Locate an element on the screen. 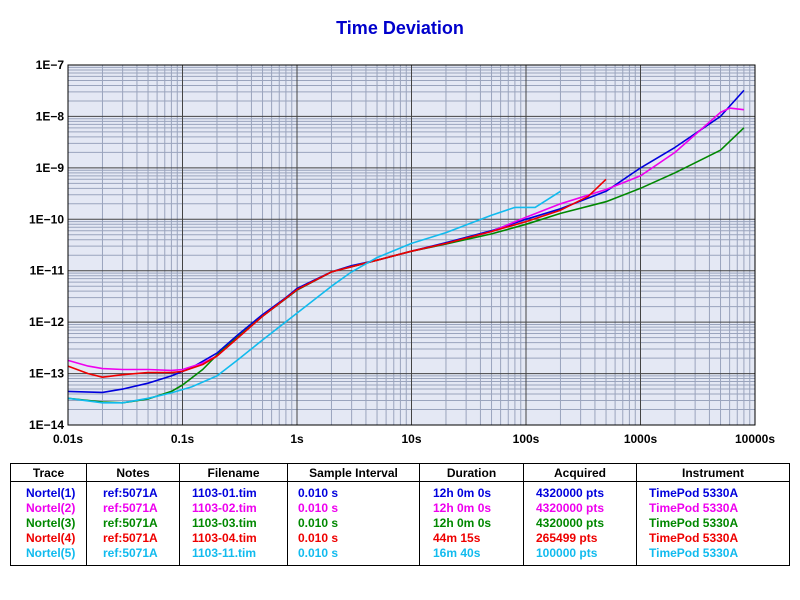 The height and width of the screenshot is (600, 800). legend-trace: Nortel(5) is located at coordinates (48, 555).